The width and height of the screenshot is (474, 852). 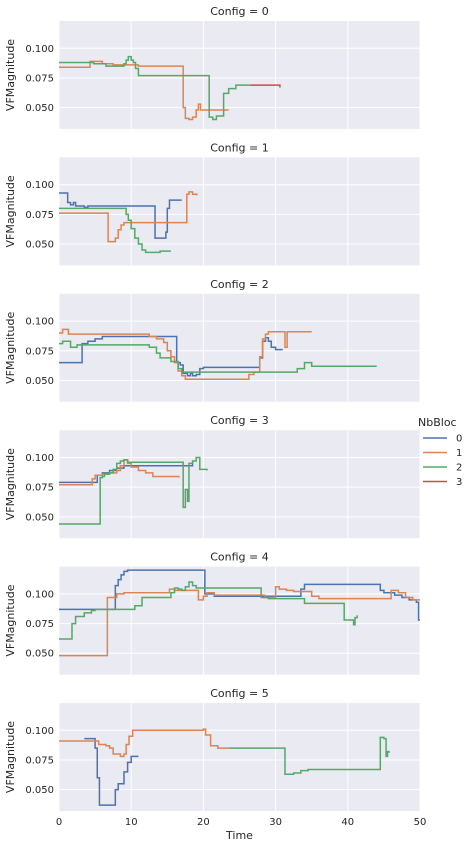 What do you see at coordinates (239, 284) in the screenshot?
I see `facet-title: Config = 2` at bounding box center [239, 284].